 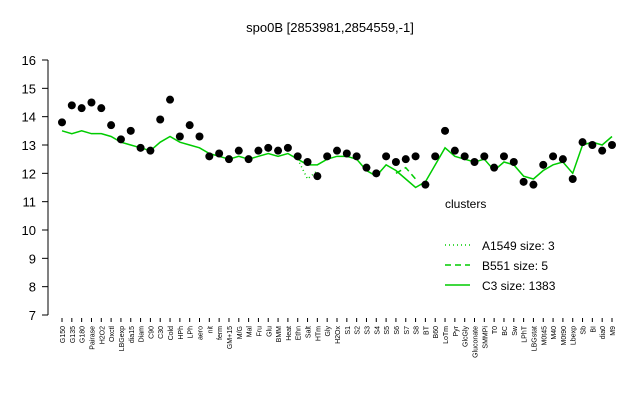 I want to click on legend-label: B551 size: 5, so click(x=515, y=266).